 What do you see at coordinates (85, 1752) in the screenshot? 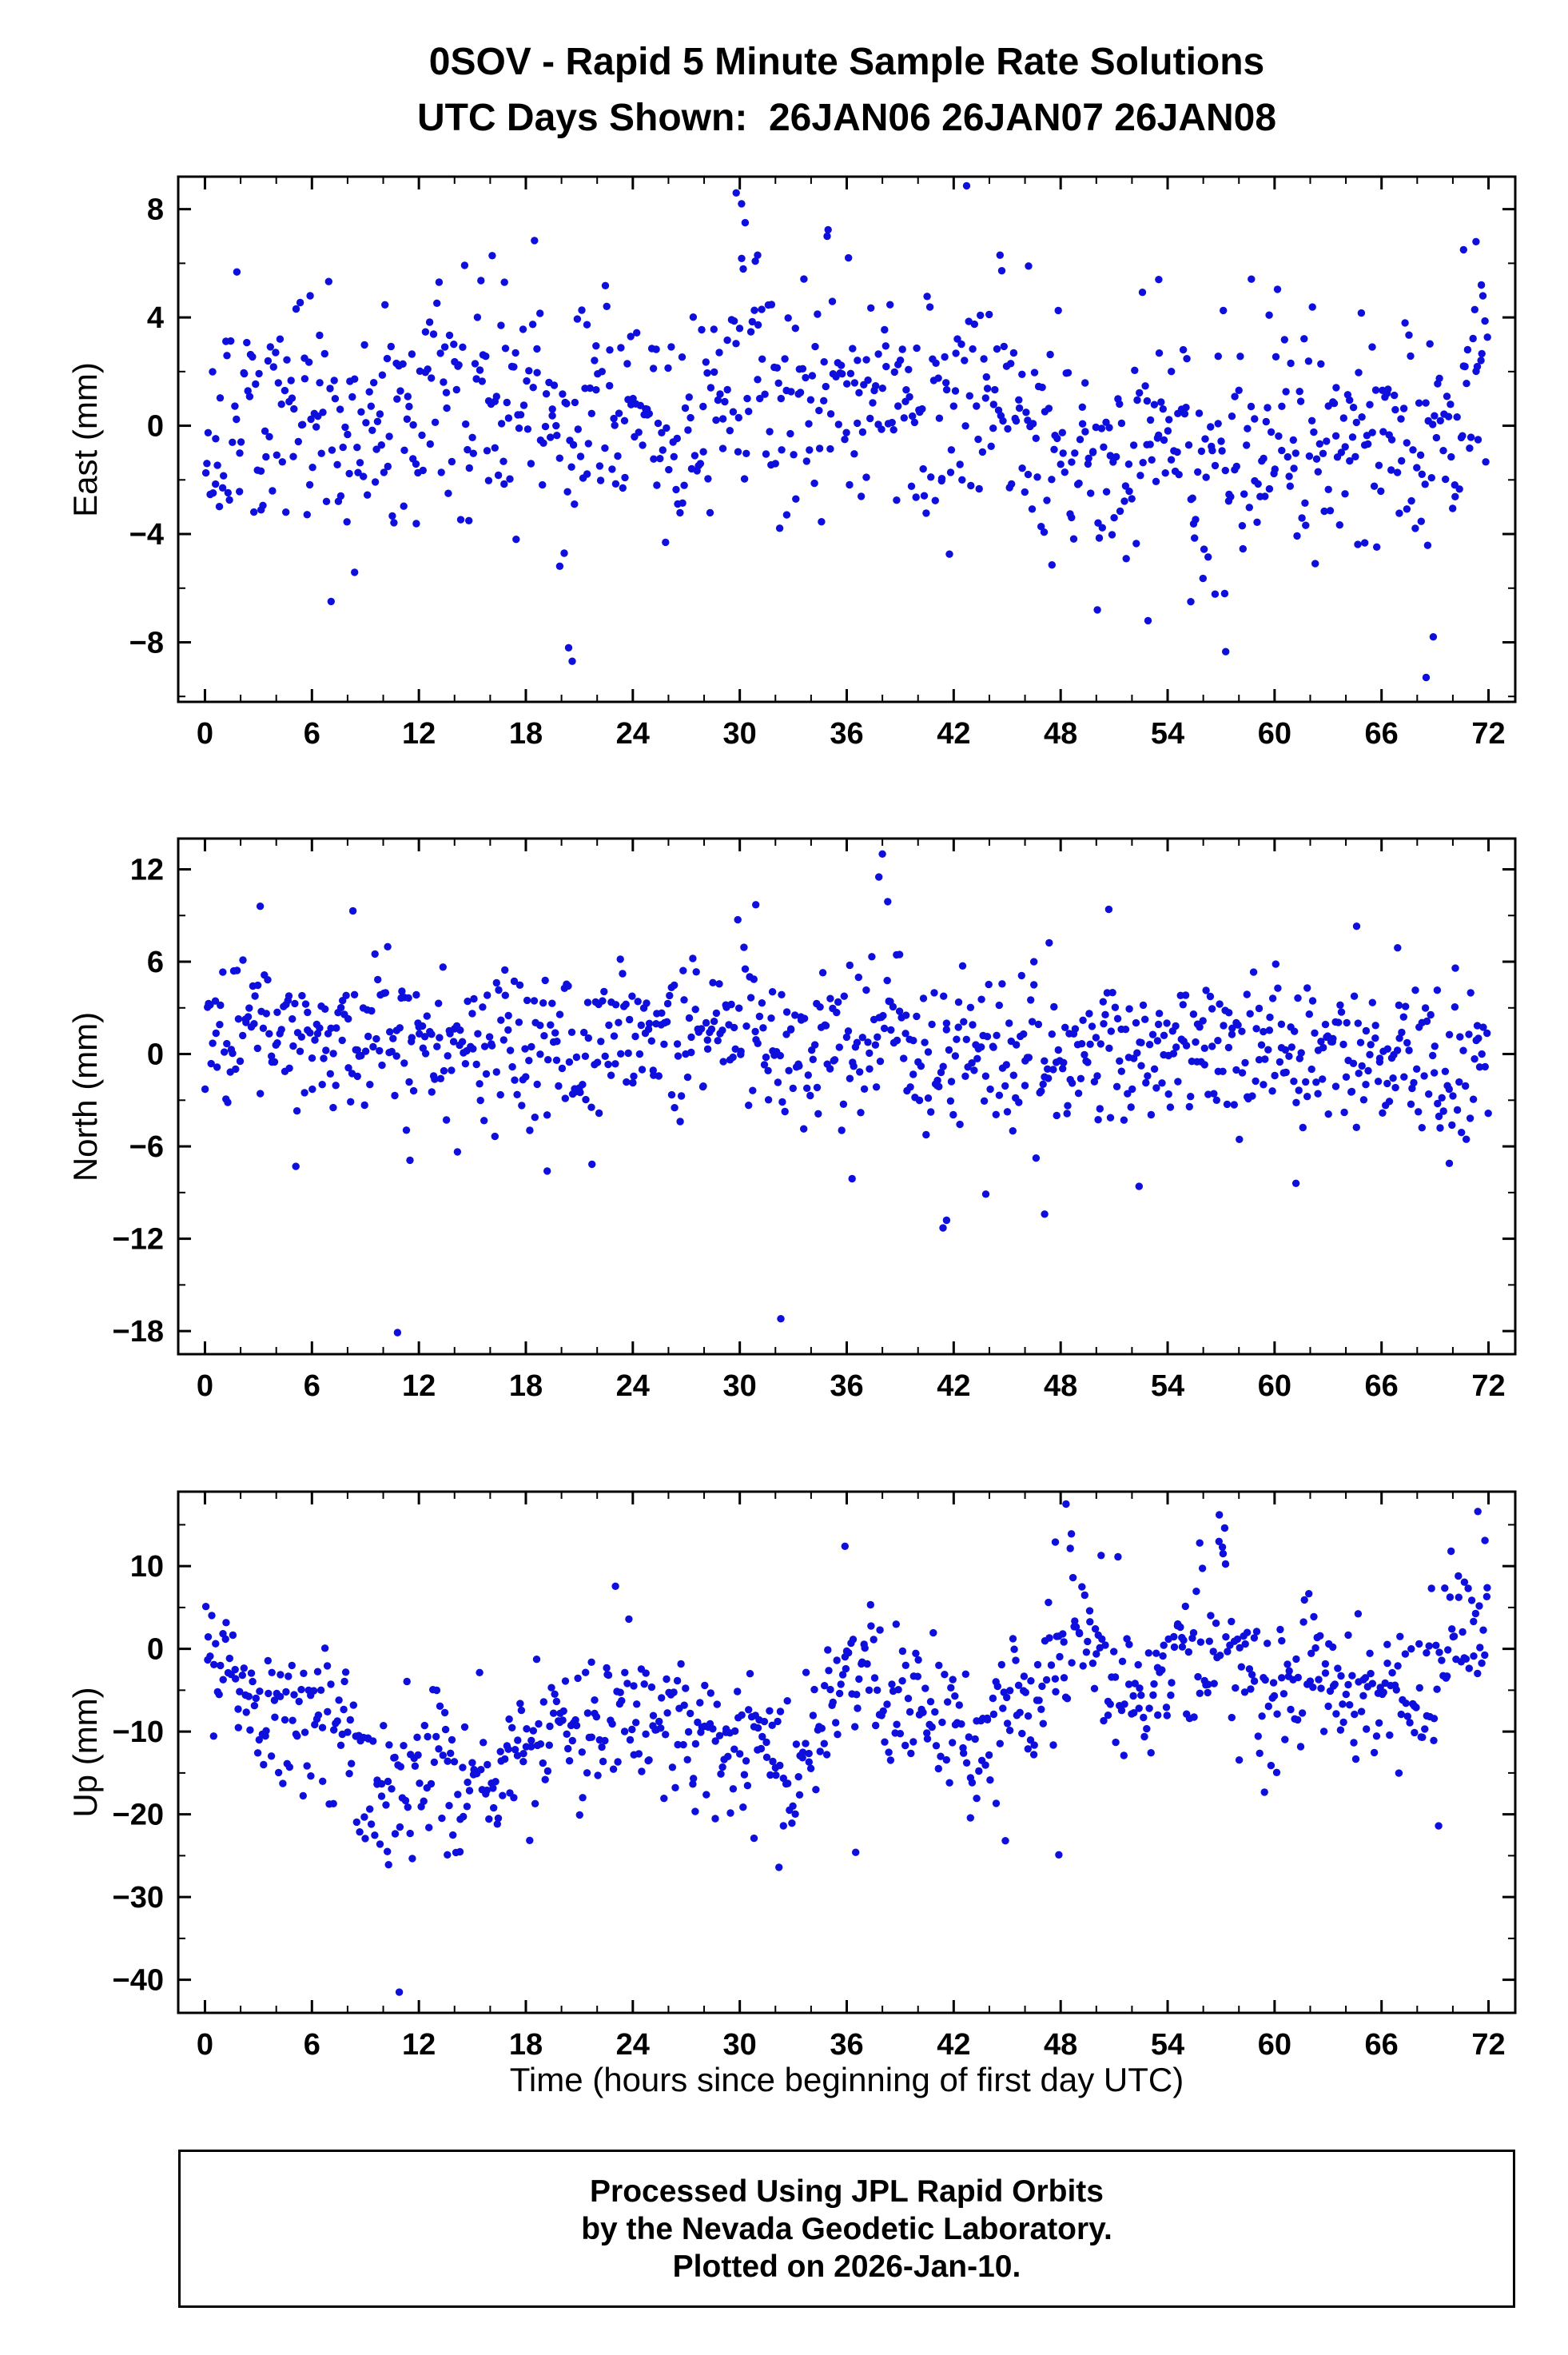
I see `ylabel-up: Up (mm)` at bounding box center [85, 1752].